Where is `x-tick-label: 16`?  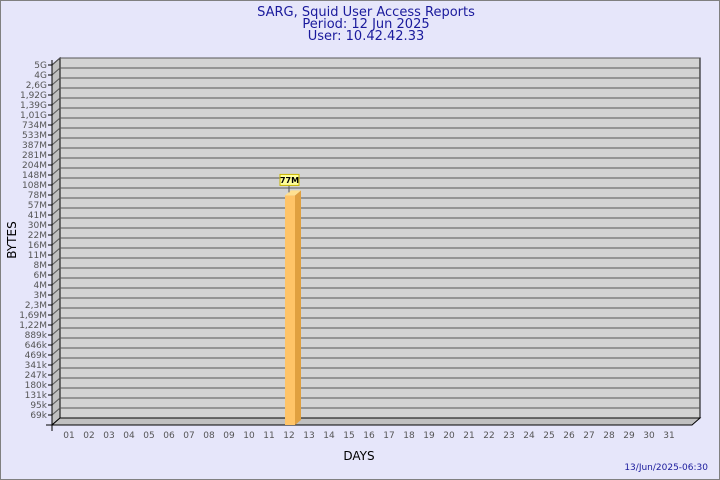
x-tick-label: 16 is located at coordinates (369, 436).